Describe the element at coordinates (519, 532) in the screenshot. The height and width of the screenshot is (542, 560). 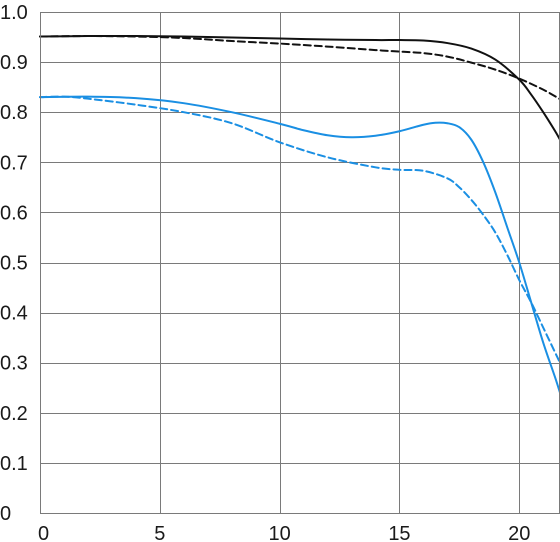
I see `x-tick-label: 20` at that location.